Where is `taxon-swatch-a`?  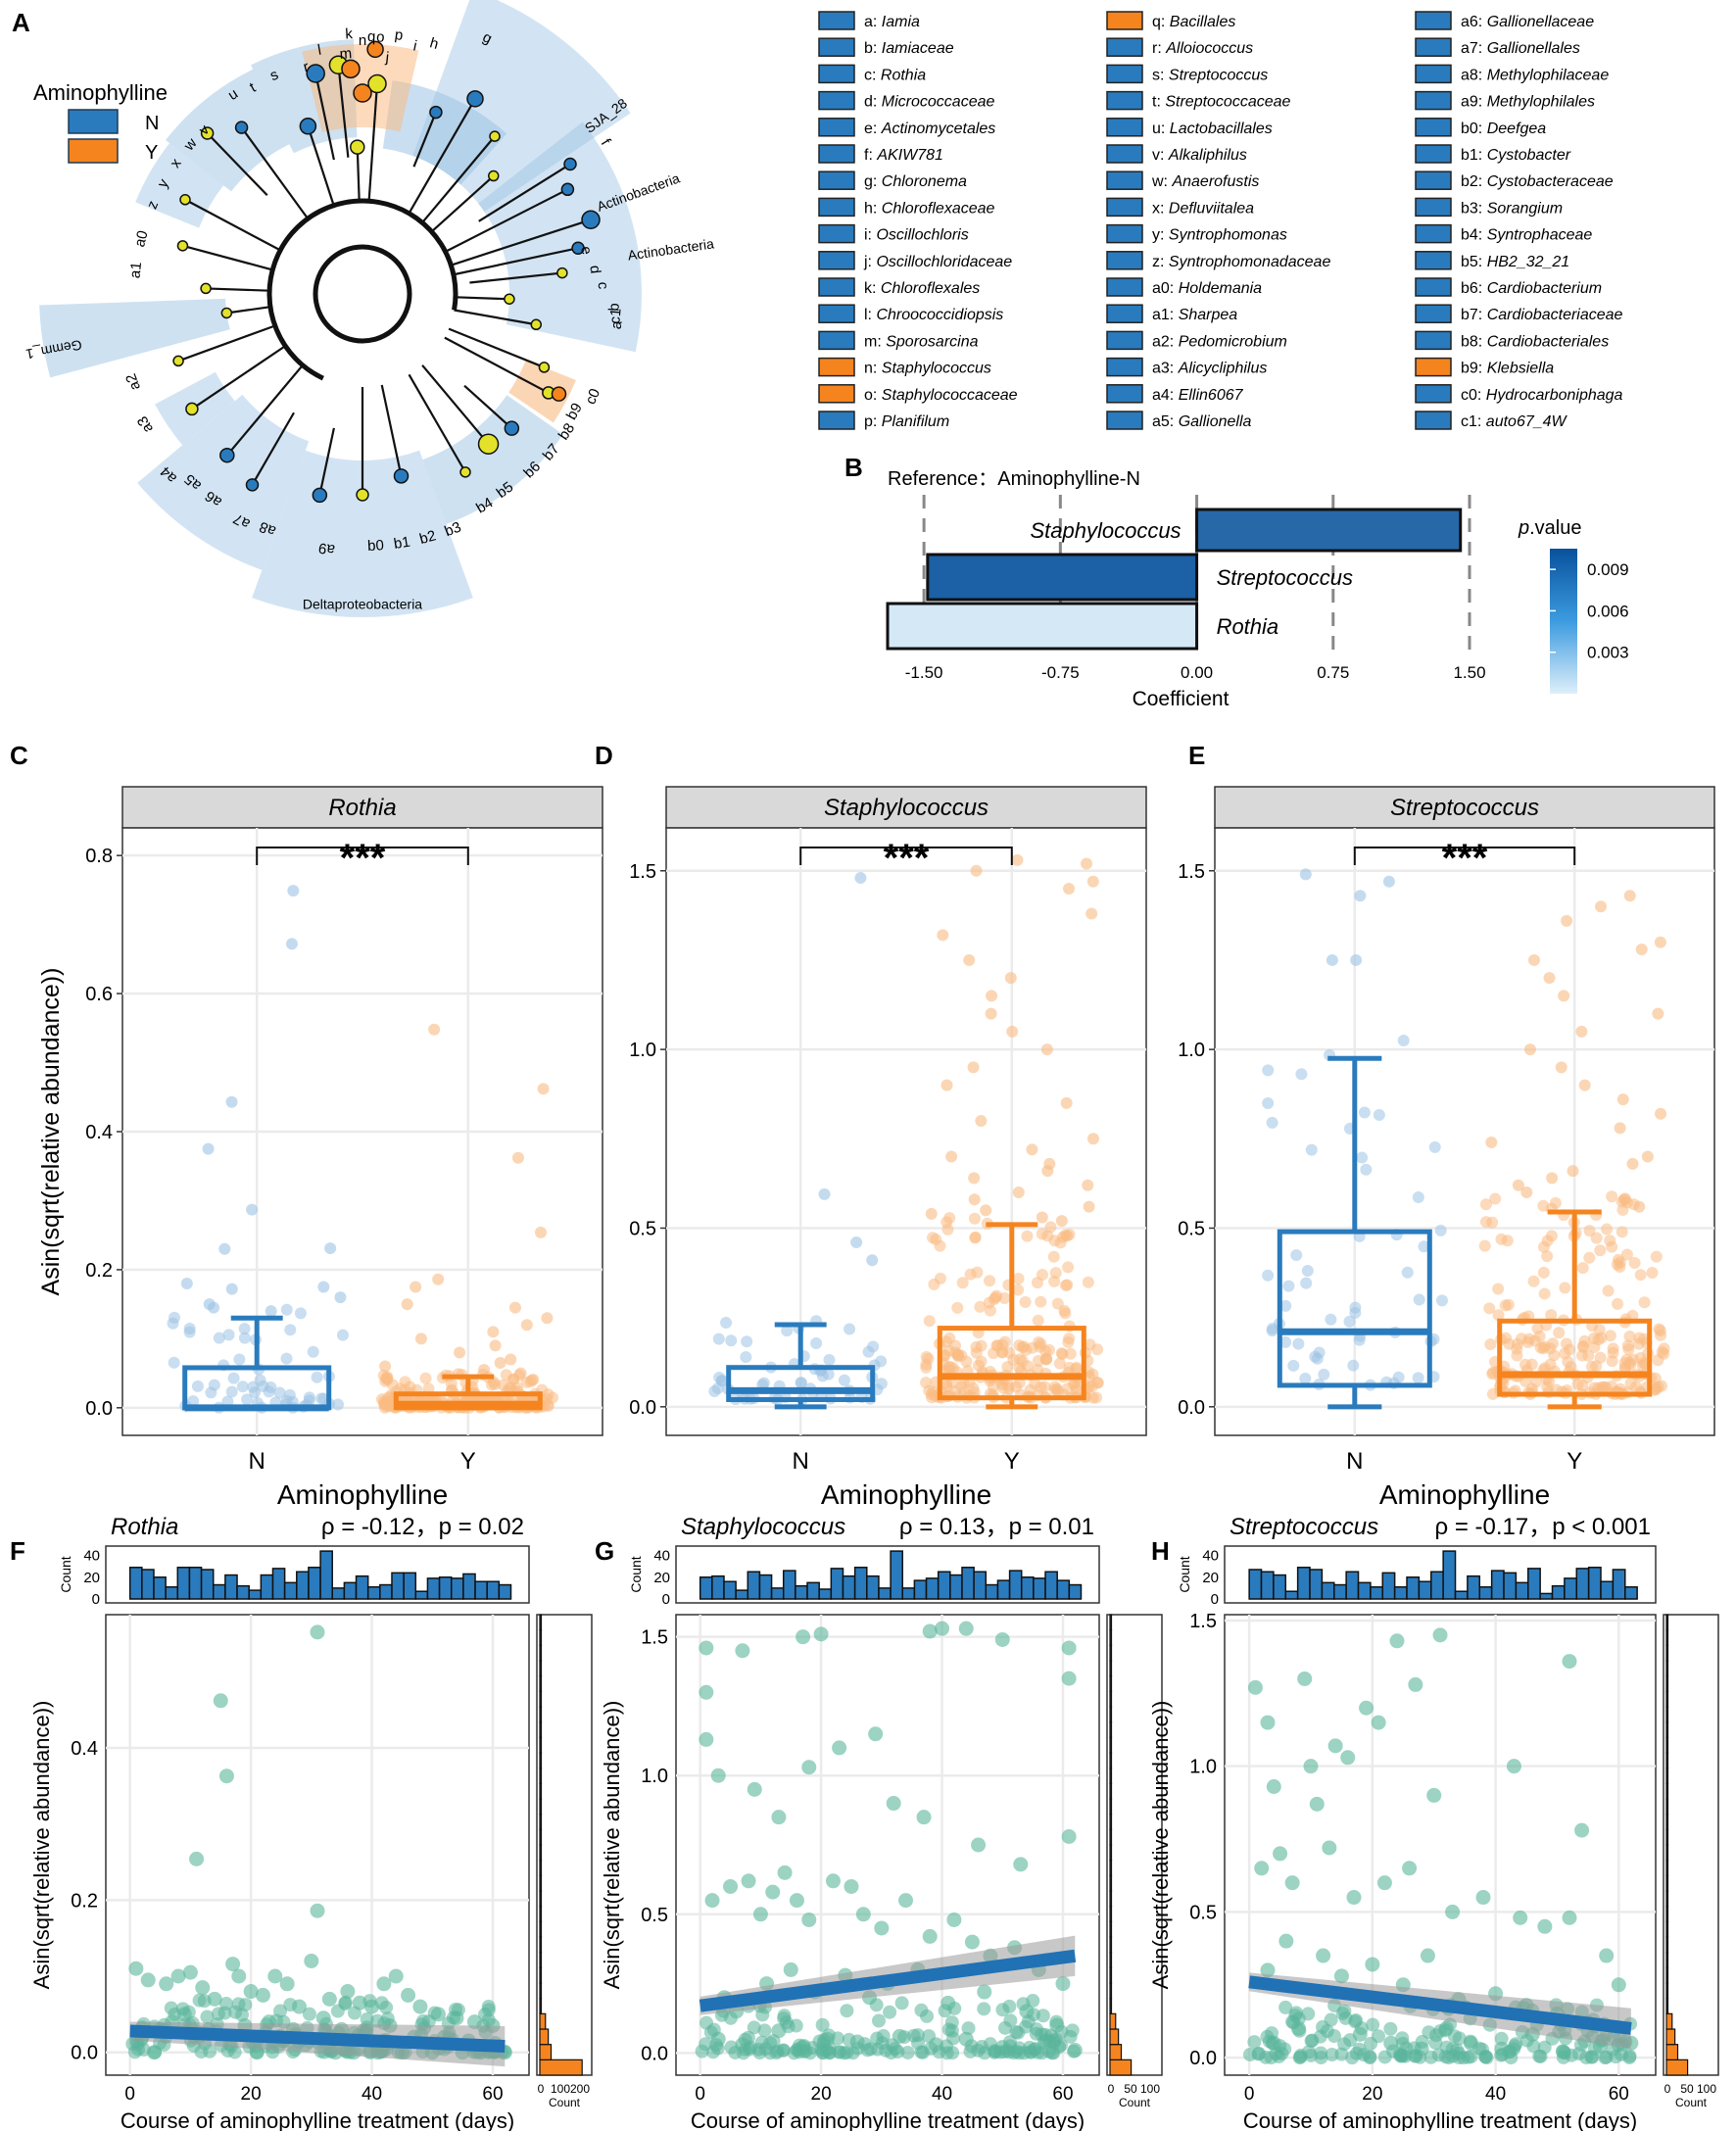 taxon-swatch-a is located at coordinates (836, 20).